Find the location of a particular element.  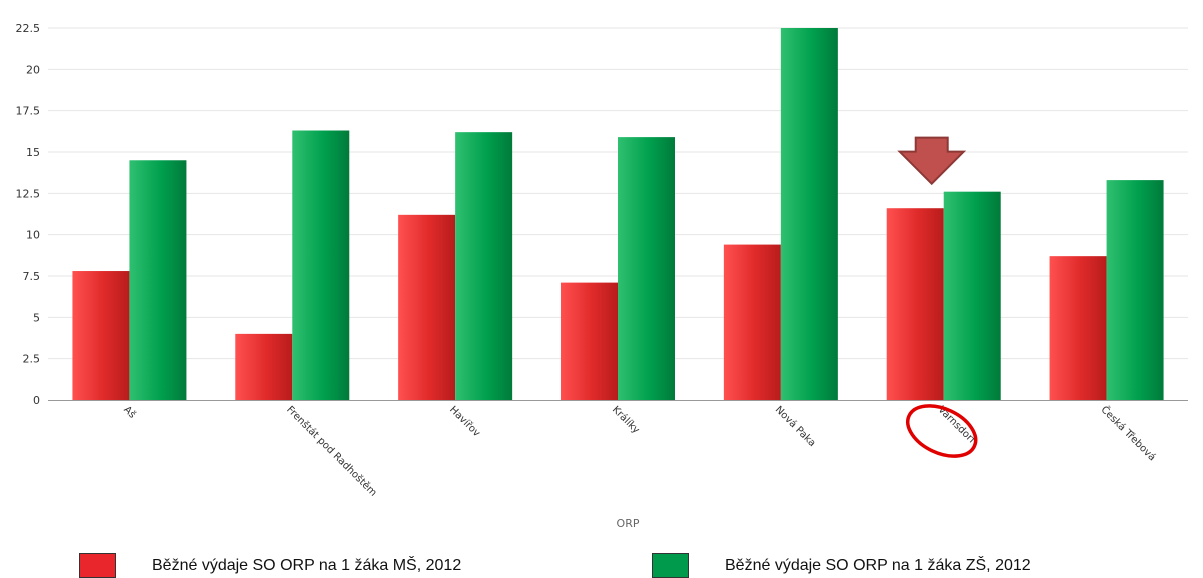

x-tick-label: Havířov is located at coordinates (465, 422).